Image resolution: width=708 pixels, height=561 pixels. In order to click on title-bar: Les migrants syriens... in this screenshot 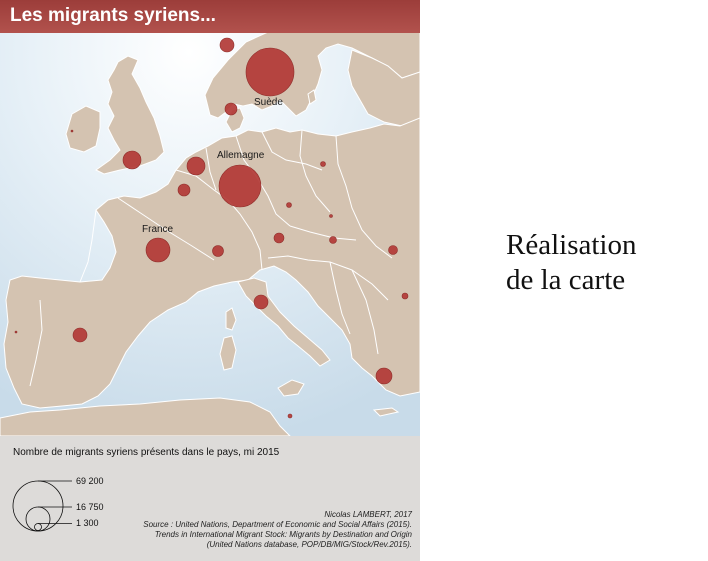, I will do `click(210, 16)`.